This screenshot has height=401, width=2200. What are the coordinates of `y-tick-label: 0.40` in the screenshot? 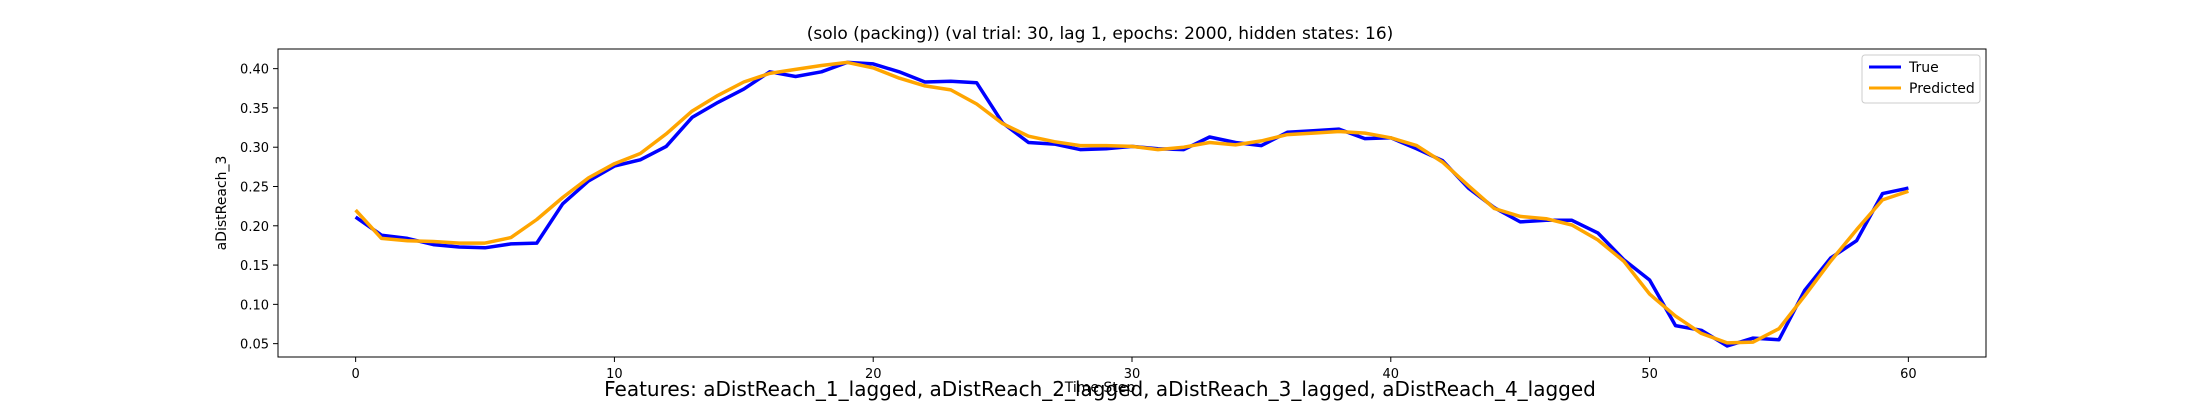 It's located at (254, 70).